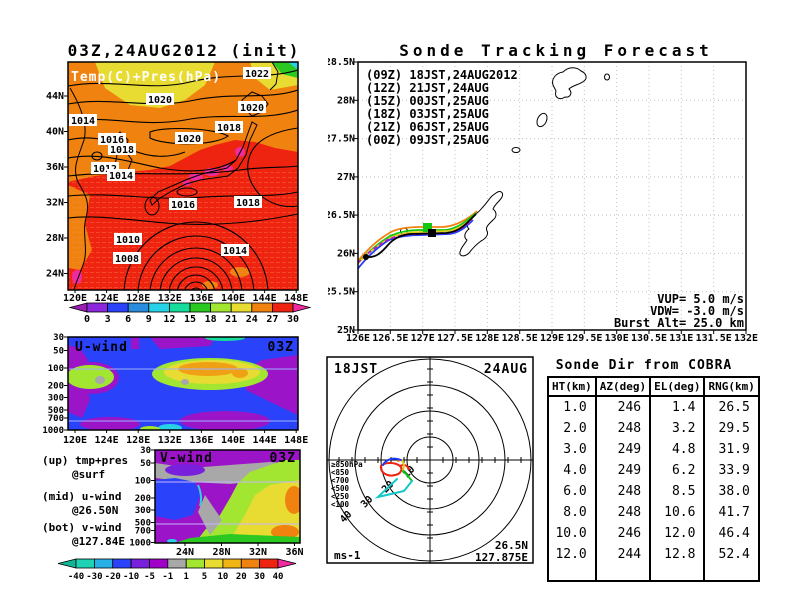 The width and height of the screenshot is (792, 612). What do you see at coordinates (572, 387) in the screenshot?
I see `col-header-ht: HT(km)` at bounding box center [572, 387].